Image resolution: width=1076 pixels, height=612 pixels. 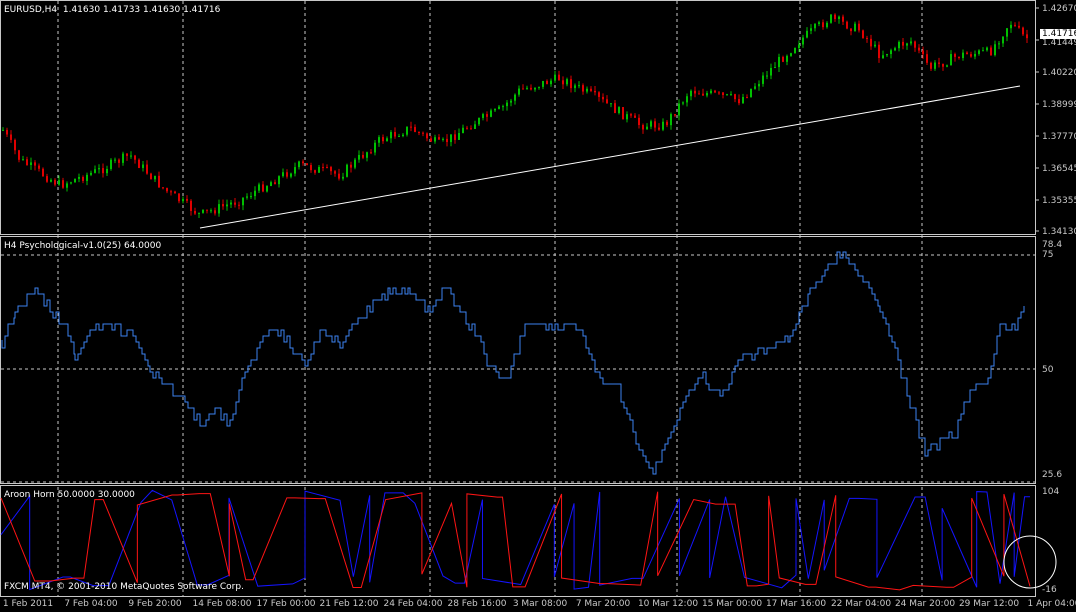 What do you see at coordinates (69, 495) in the screenshot?
I see `aroon-indicator-label: Aroon Horn 50.0000 30.0000` at bounding box center [69, 495].